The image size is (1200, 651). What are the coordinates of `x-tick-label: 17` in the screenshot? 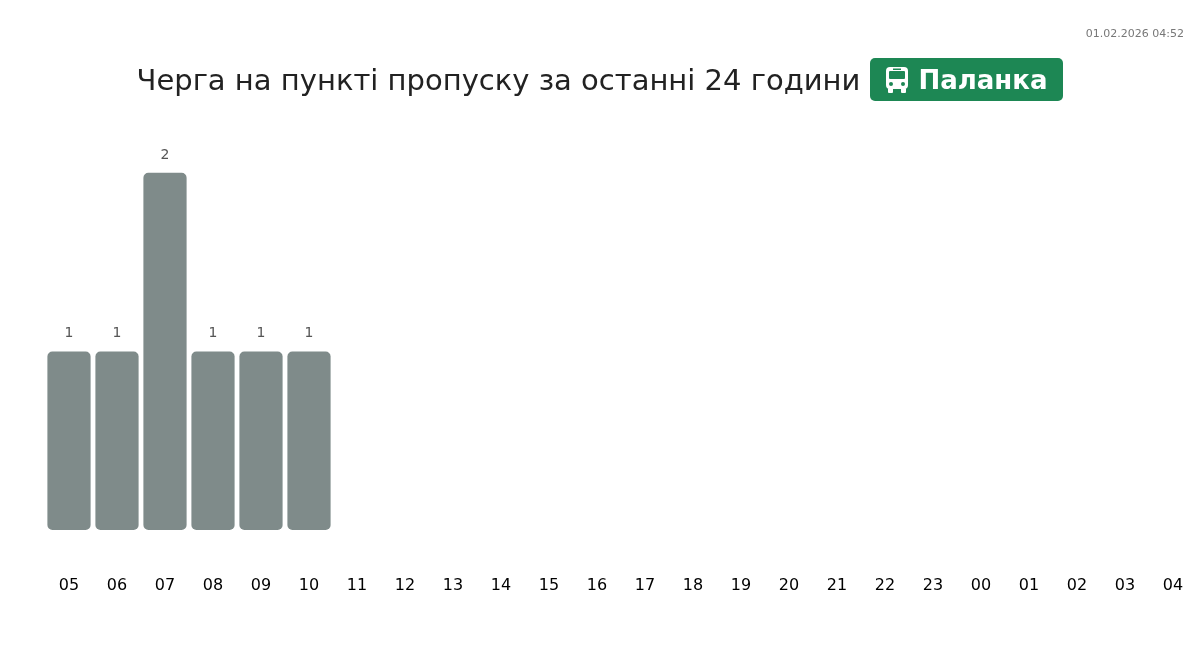 It's located at (645, 584).